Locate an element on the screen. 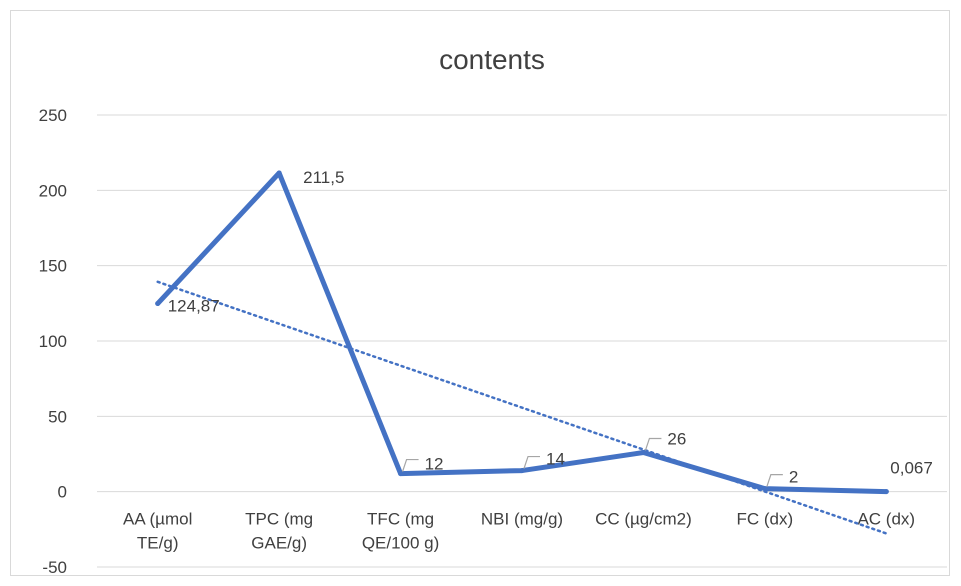 The width and height of the screenshot is (961, 586). data-label: 0,067 is located at coordinates (911, 468).